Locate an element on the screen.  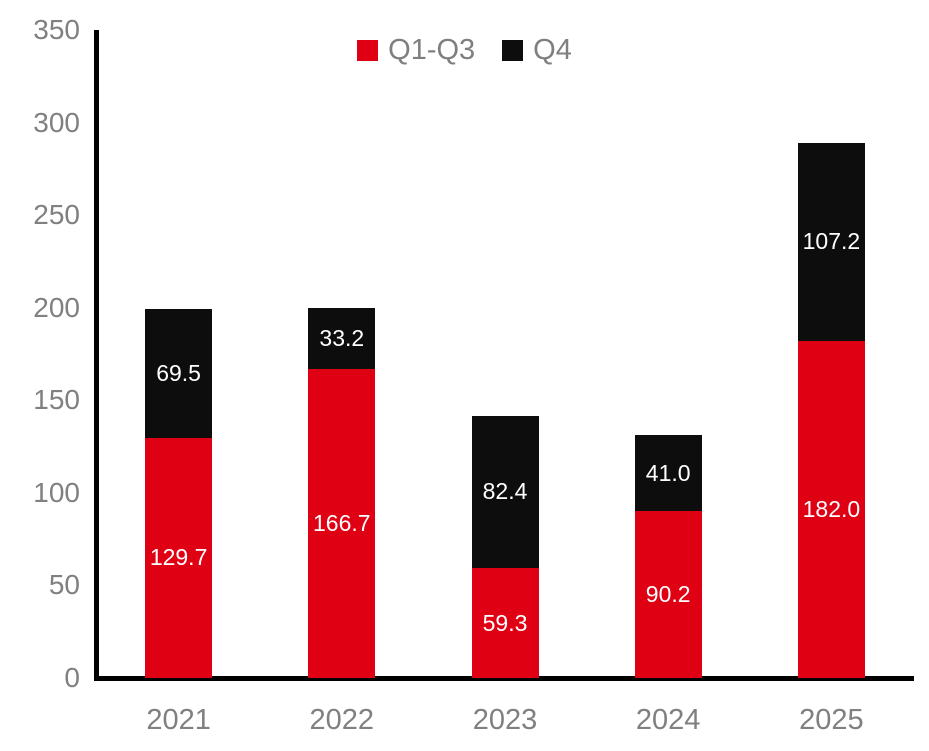
bar-value-label: 182.0 is located at coordinates (831, 509).